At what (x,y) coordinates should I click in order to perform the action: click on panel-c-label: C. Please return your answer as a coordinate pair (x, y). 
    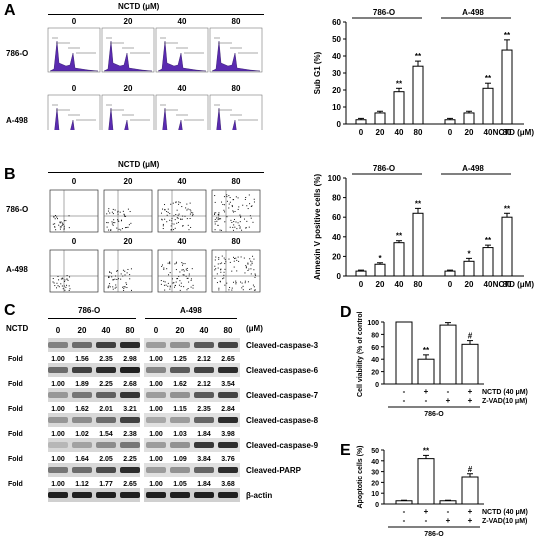
    Looking at the image, I should click on (10, 310).